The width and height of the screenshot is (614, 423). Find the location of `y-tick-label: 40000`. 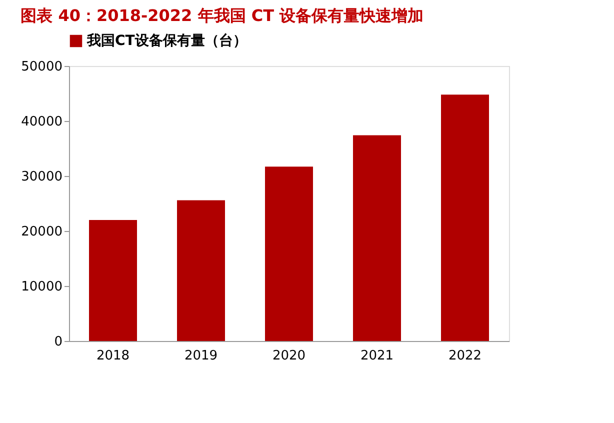

y-tick-label: 40000 is located at coordinates (41, 122).